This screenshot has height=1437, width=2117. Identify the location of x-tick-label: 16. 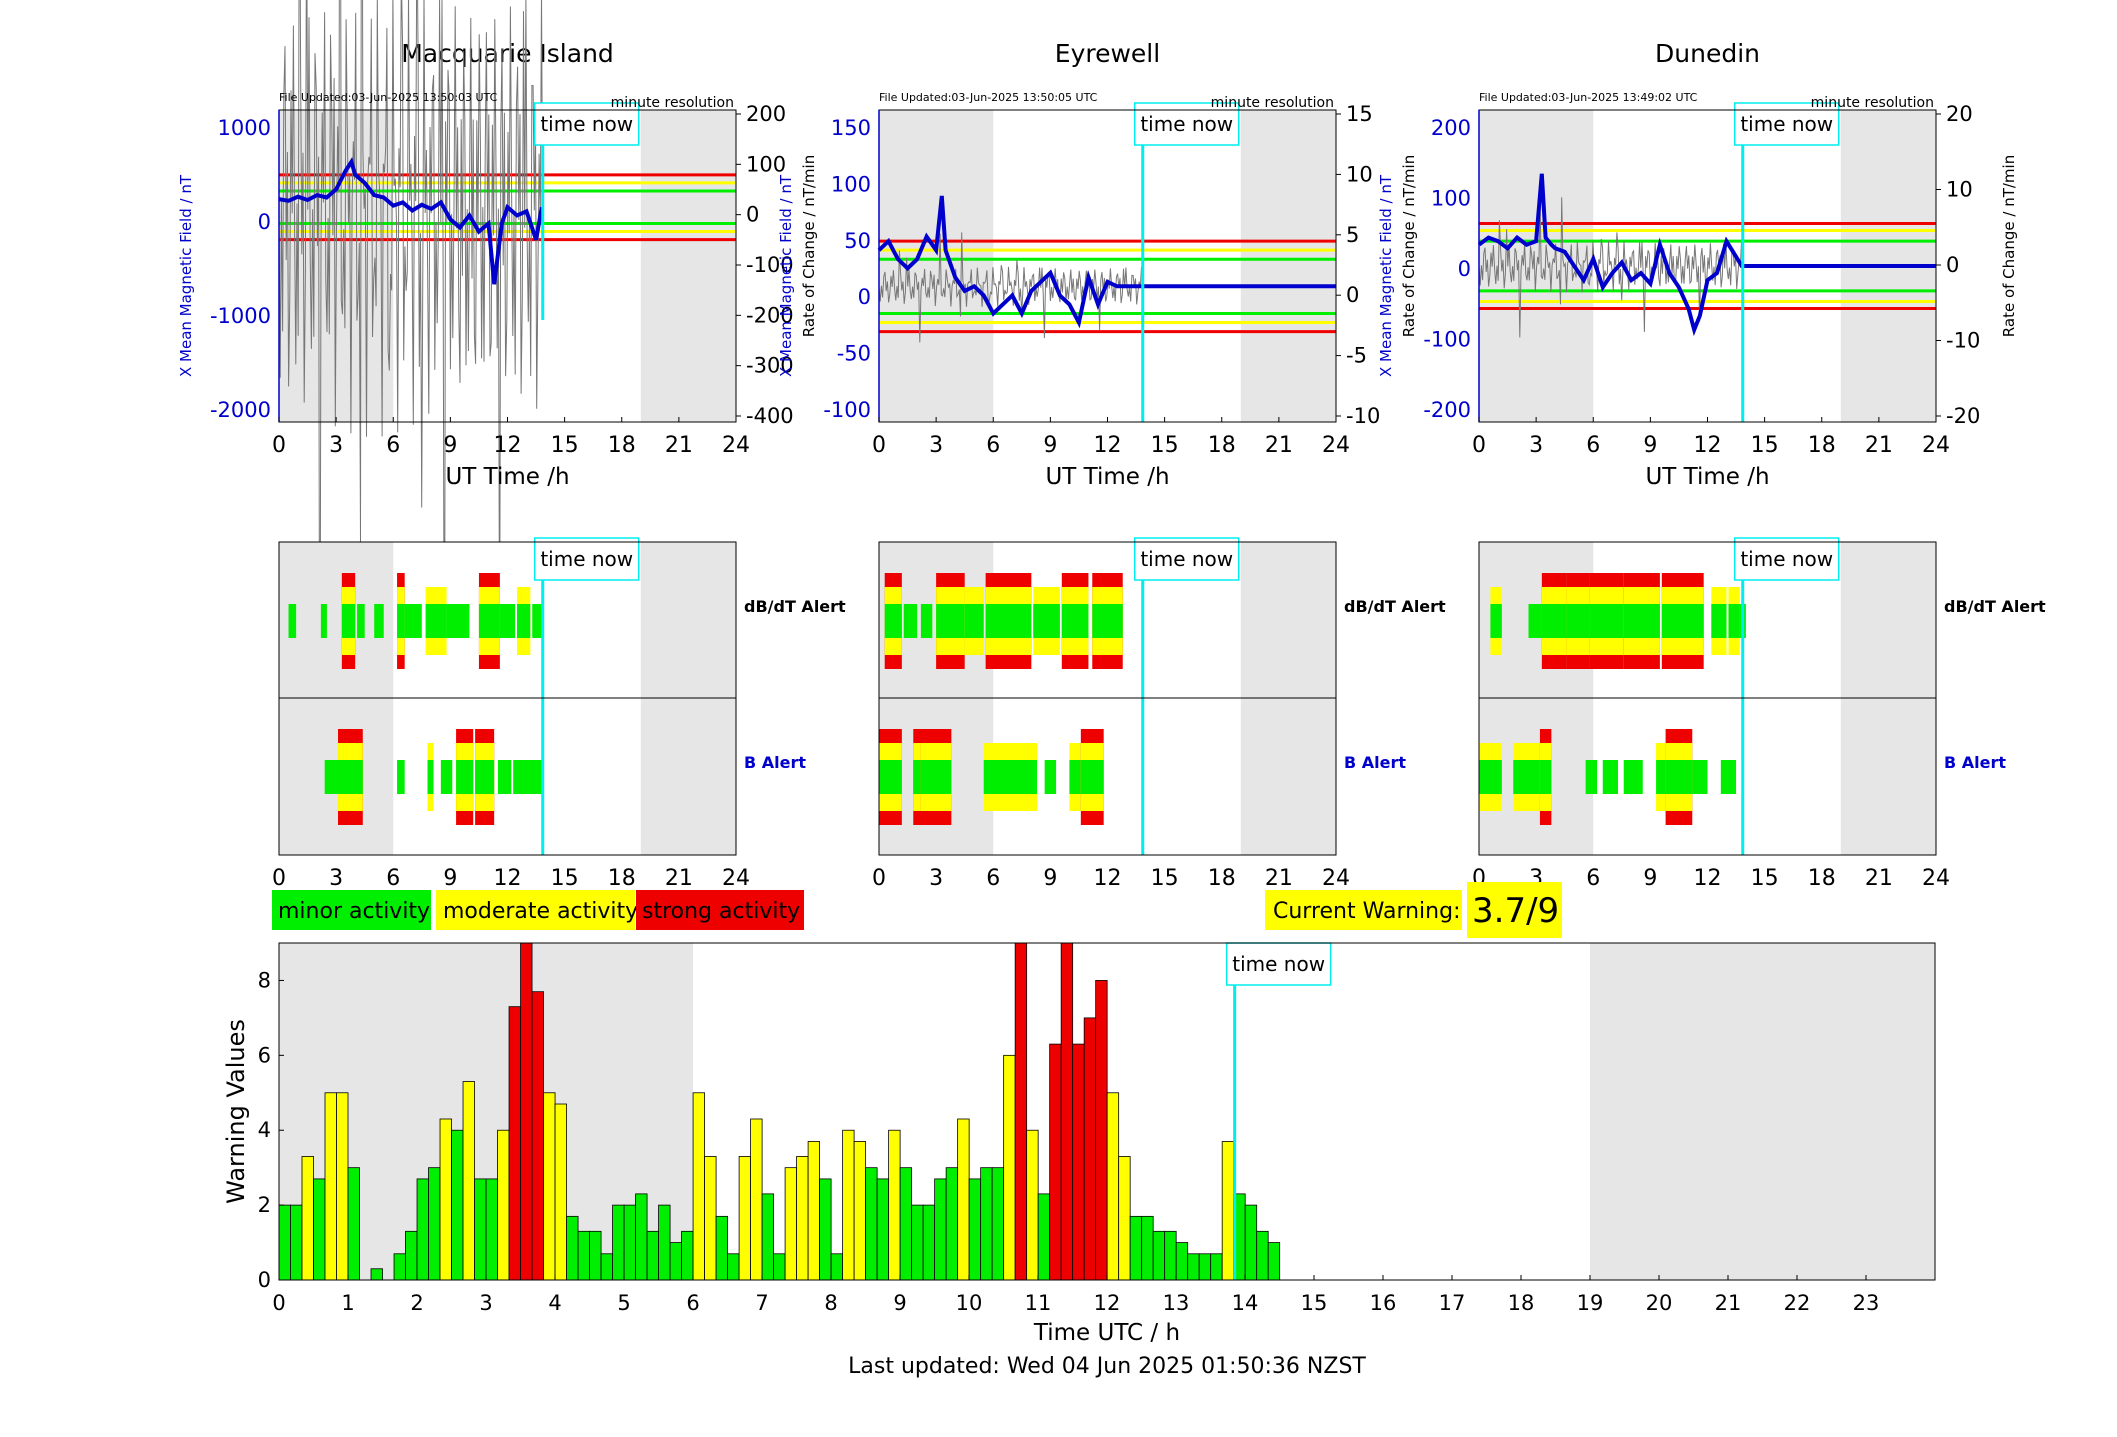
(1383, 1303).